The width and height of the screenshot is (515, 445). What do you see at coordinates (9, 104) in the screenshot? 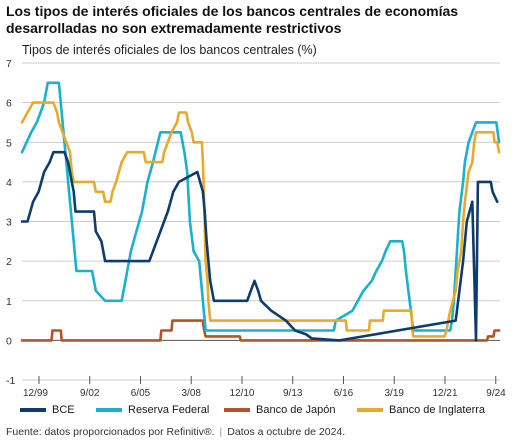
I see `y-tick-label: 6` at bounding box center [9, 104].